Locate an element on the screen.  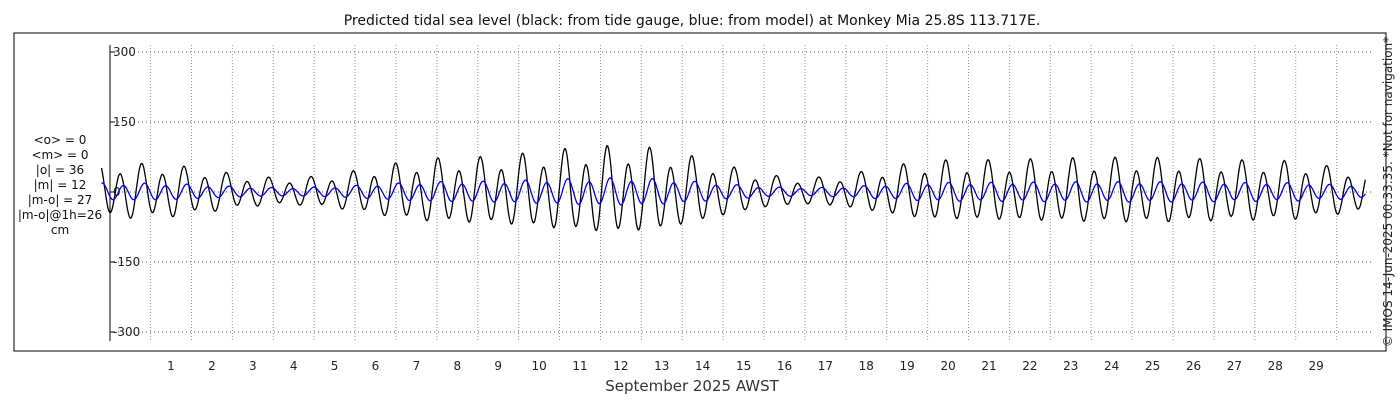
x-tick-label: 19 is located at coordinates (907, 366).